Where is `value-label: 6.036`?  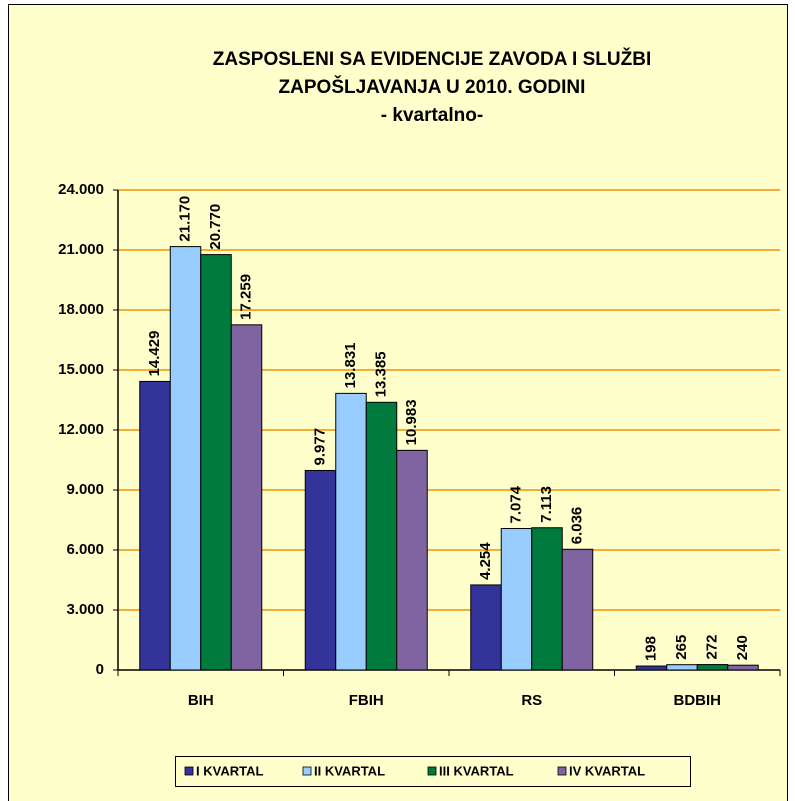 value-label: 6.036 is located at coordinates (576, 526).